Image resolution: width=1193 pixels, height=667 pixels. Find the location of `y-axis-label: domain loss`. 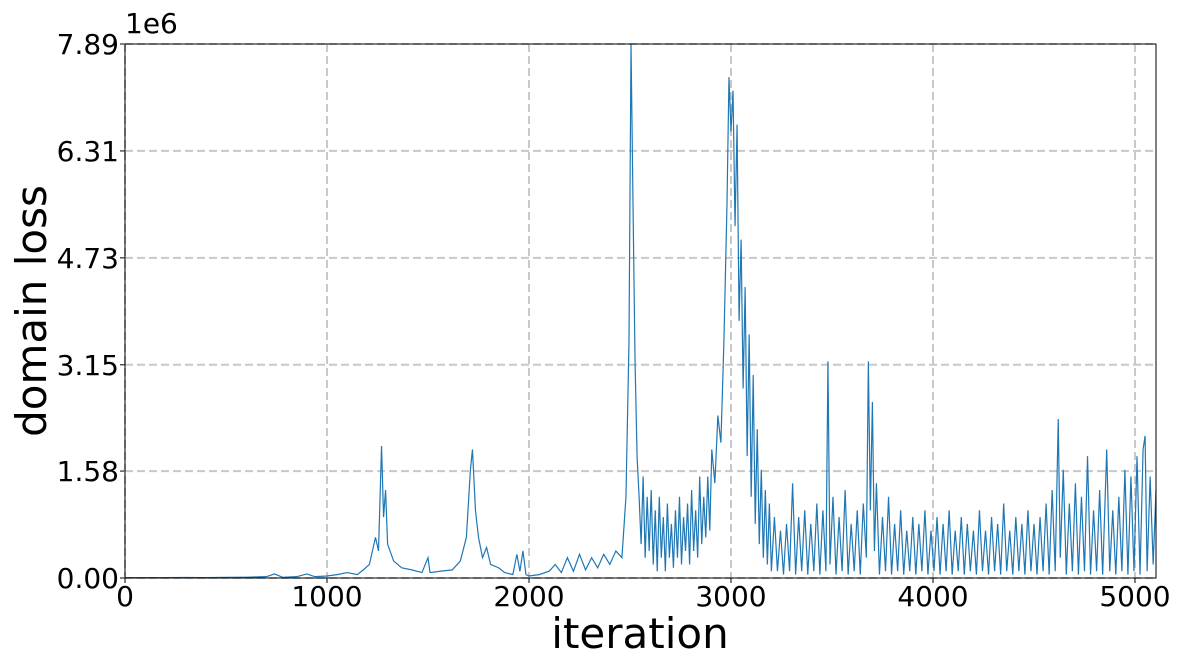

y-axis-label: domain loss is located at coordinates (31, 311).